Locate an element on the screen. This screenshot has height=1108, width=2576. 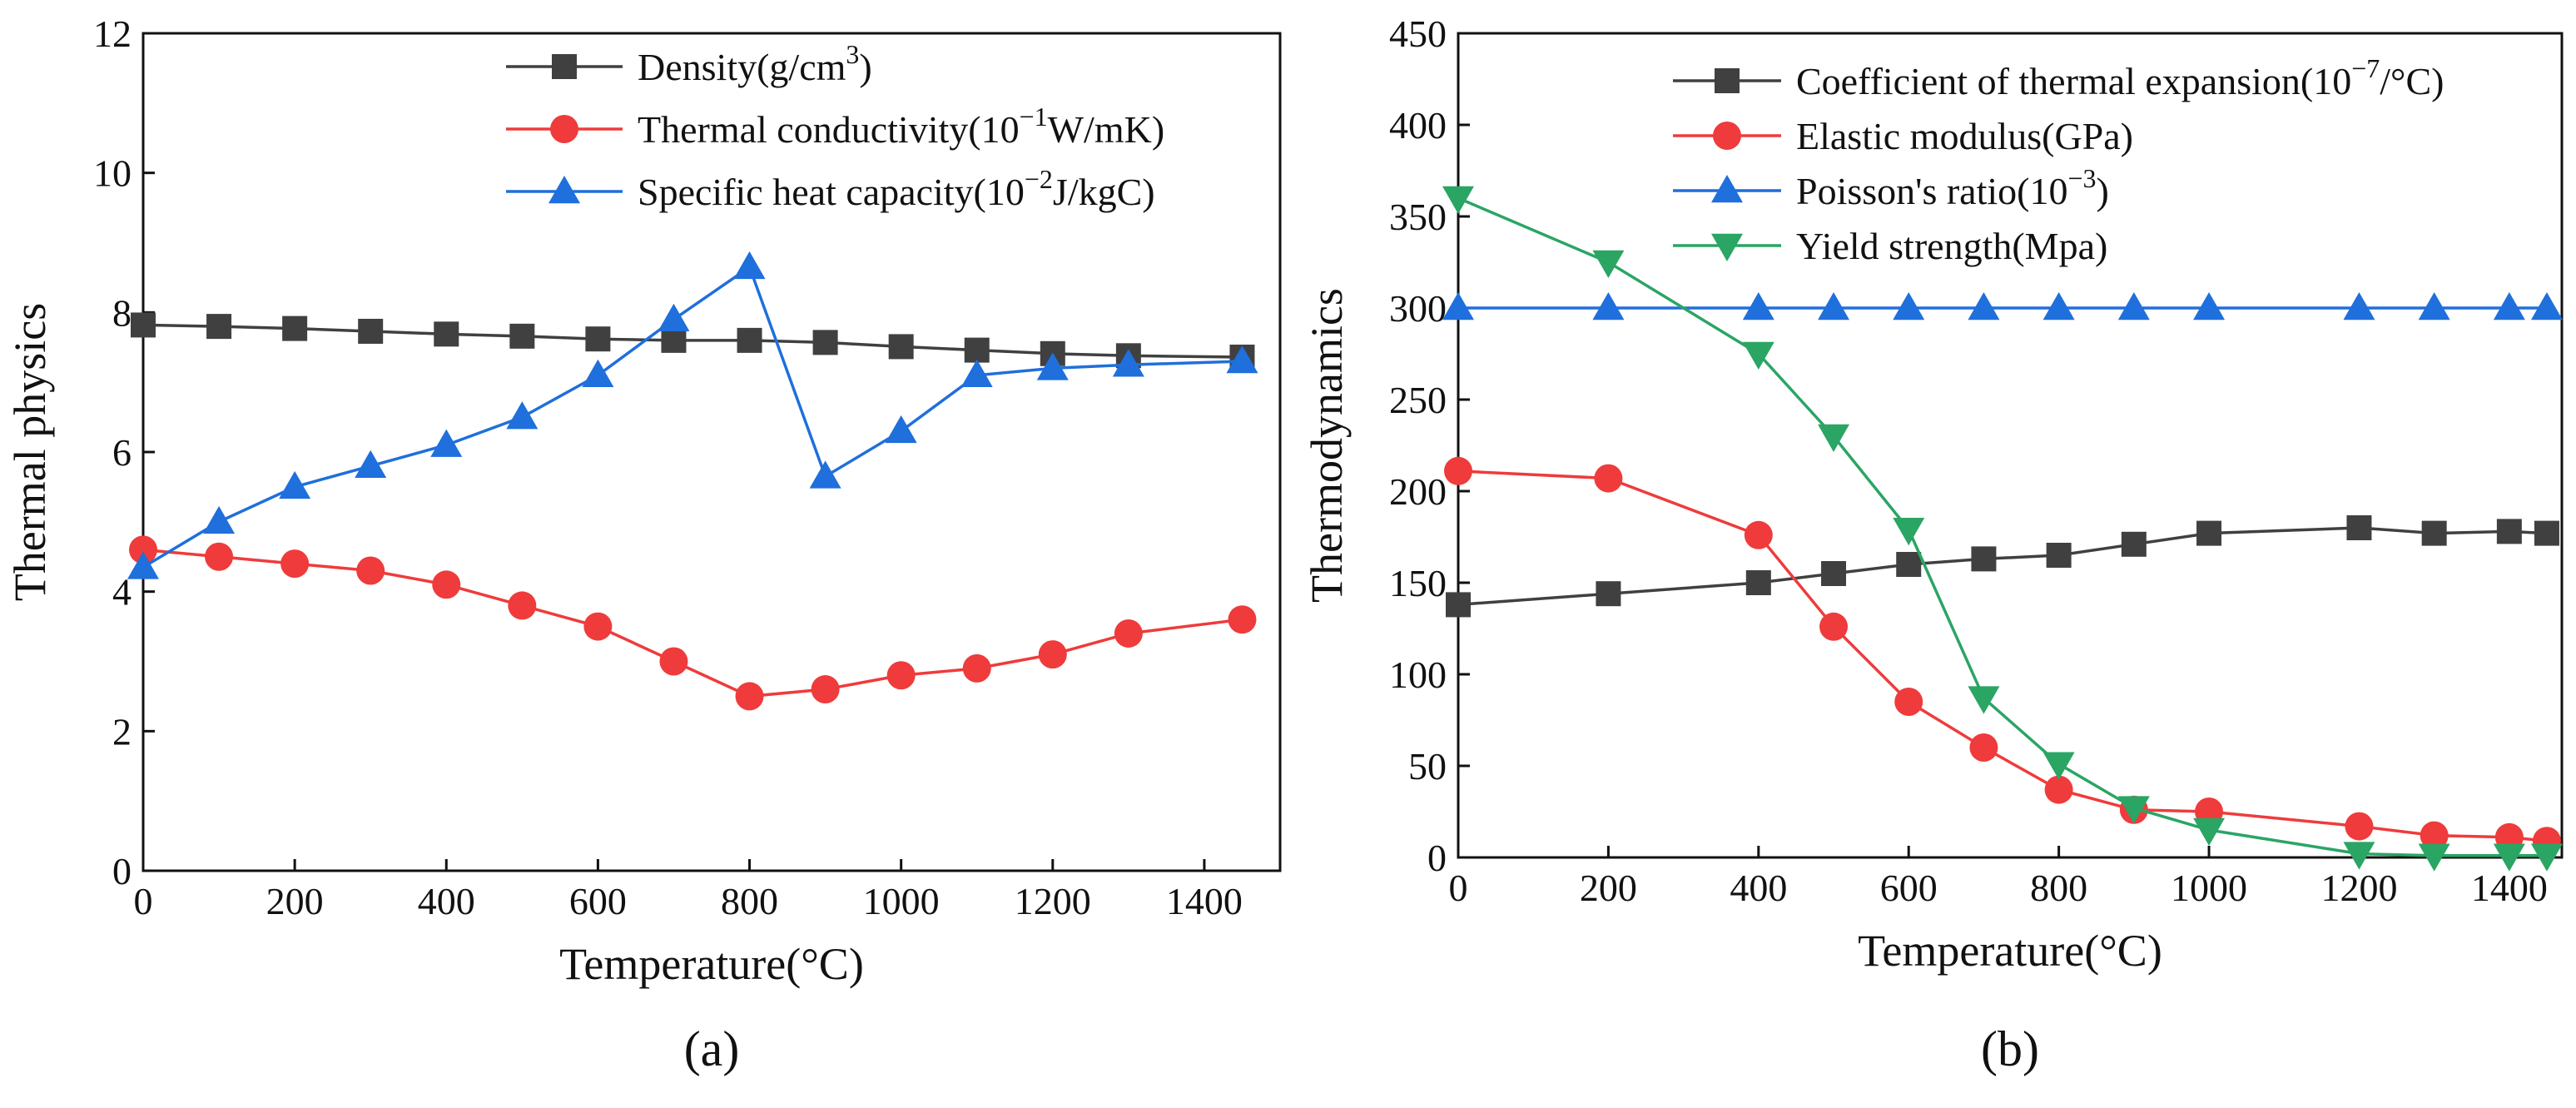
legend-text: Thermal conductivity(10 is located at coordinates (829, 129).